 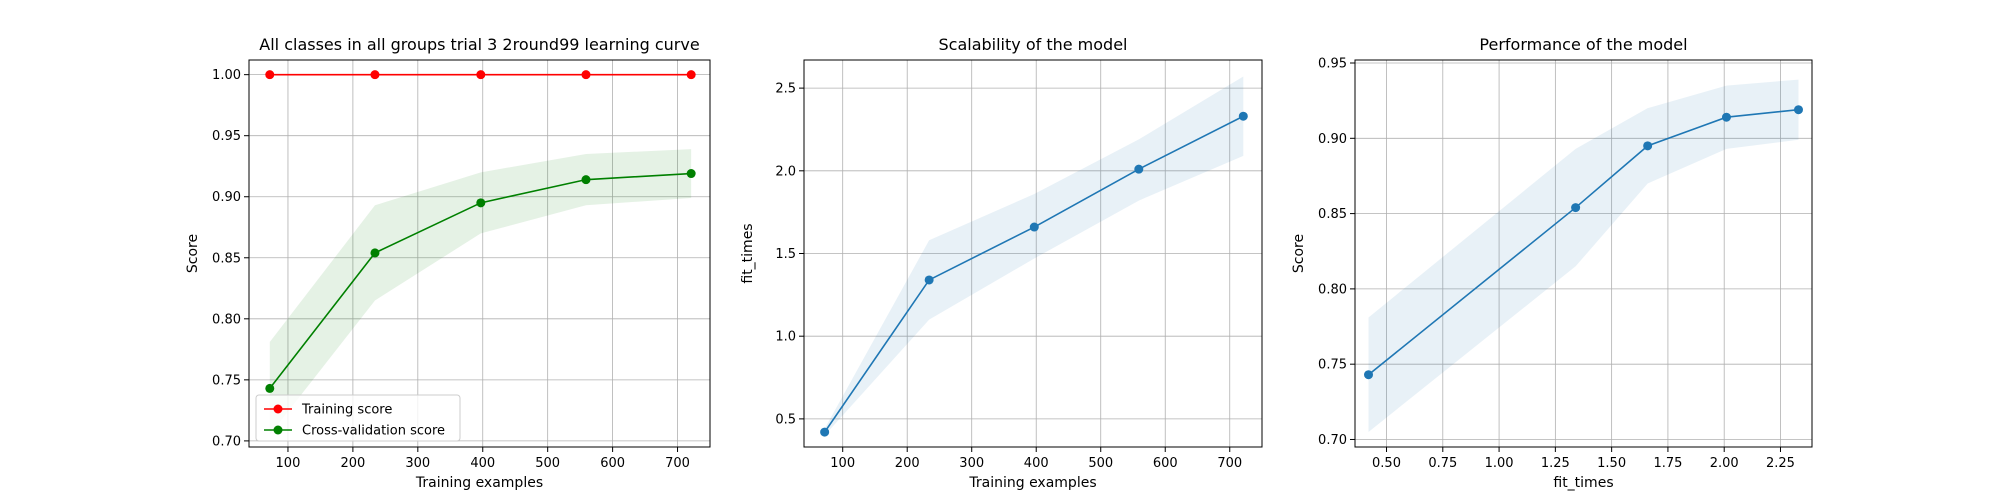 I want to click on chart-title: Performance of the model, so click(x=1583, y=44).